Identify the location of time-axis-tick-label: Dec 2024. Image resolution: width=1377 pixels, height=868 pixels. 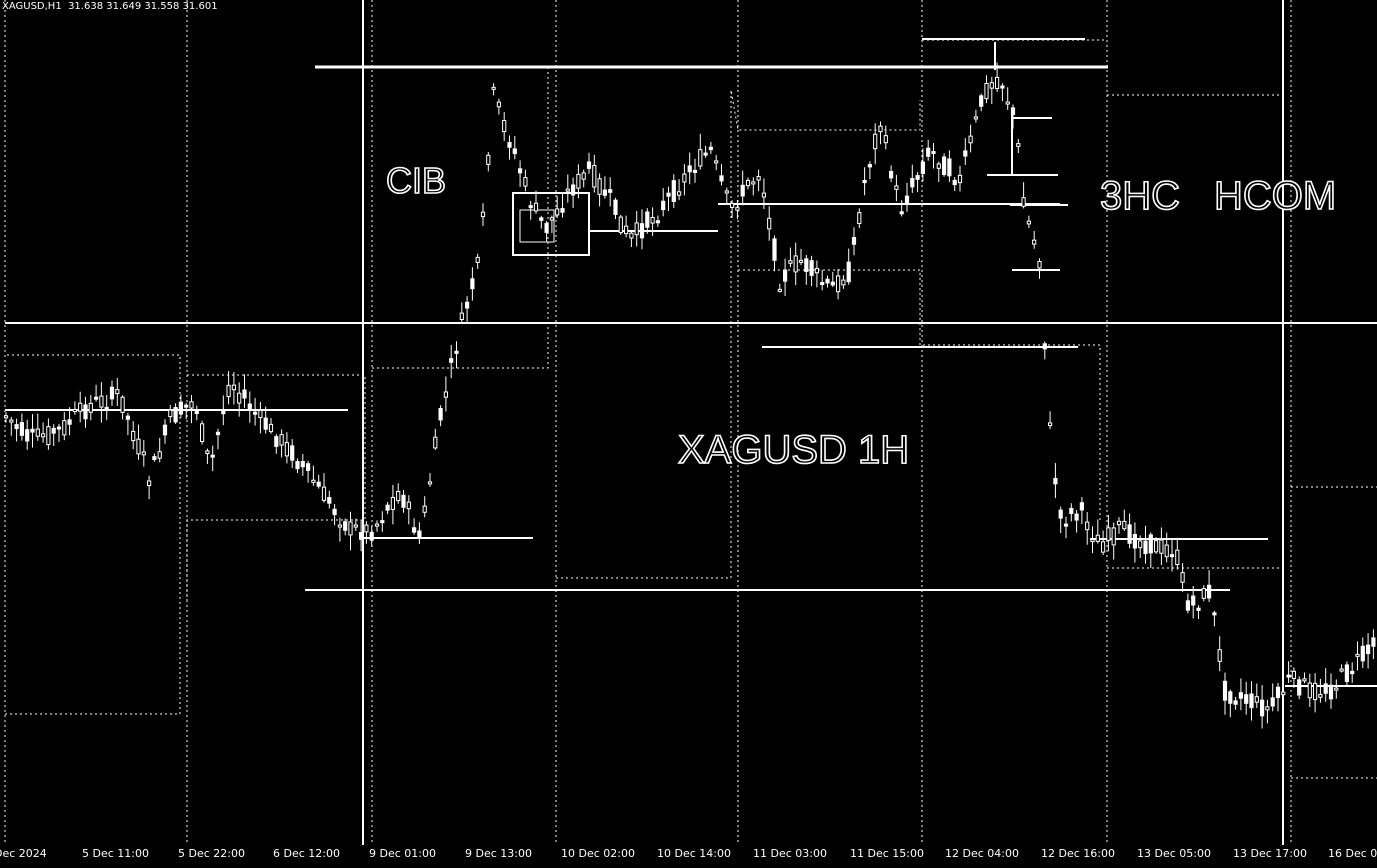
(23, 853).